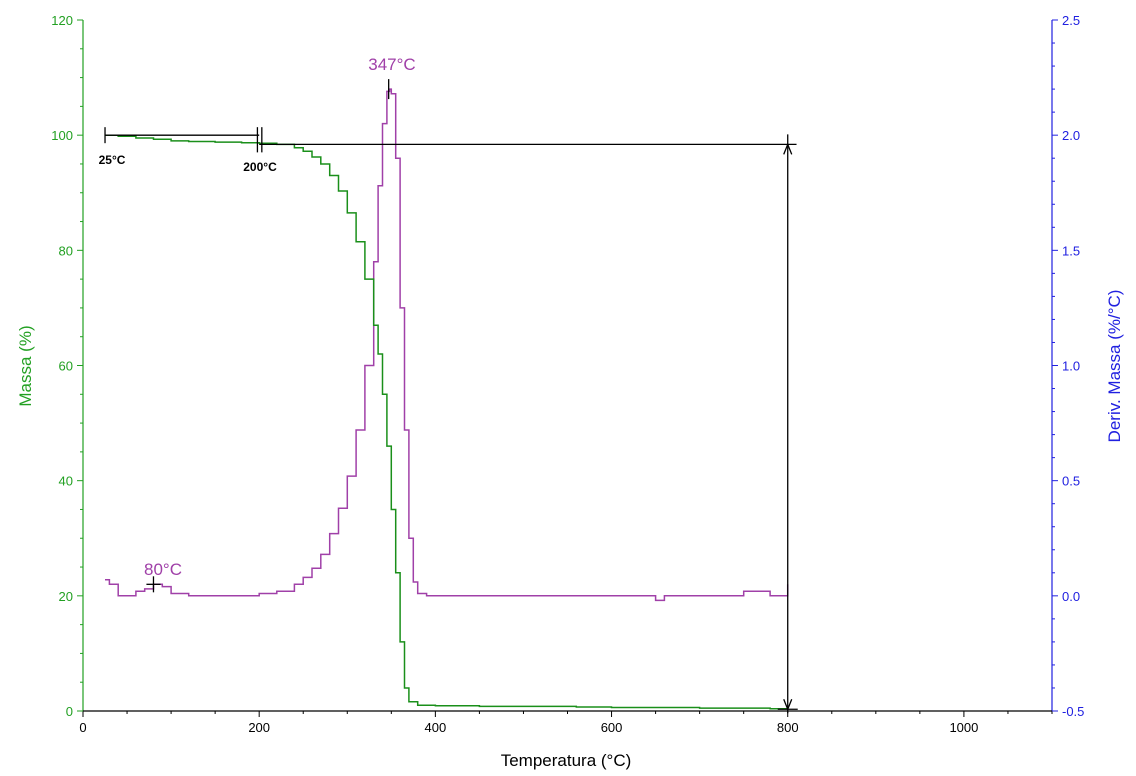 The width and height of the screenshot is (1136, 776). Describe the element at coordinates (1071, 481) in the screenshot. I see `right-tick-label: 0.5` at that location.